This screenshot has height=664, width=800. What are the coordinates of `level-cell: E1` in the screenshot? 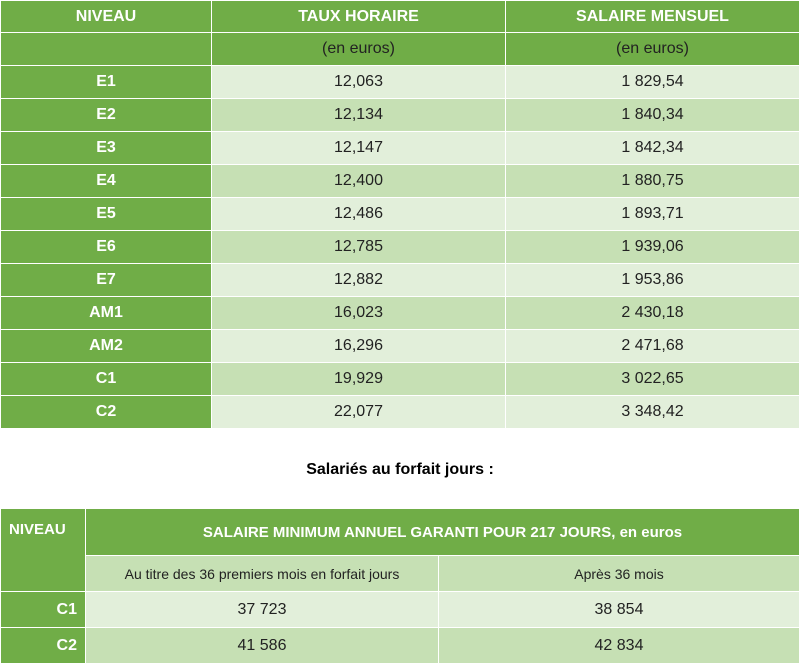 It's located at (106, 82).